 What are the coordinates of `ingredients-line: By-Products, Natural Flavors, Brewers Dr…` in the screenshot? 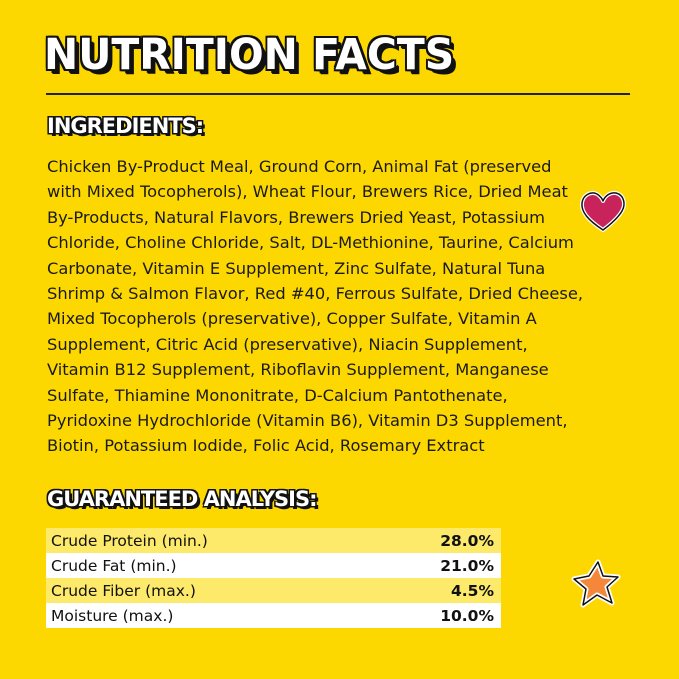 It's located at (296, 217).